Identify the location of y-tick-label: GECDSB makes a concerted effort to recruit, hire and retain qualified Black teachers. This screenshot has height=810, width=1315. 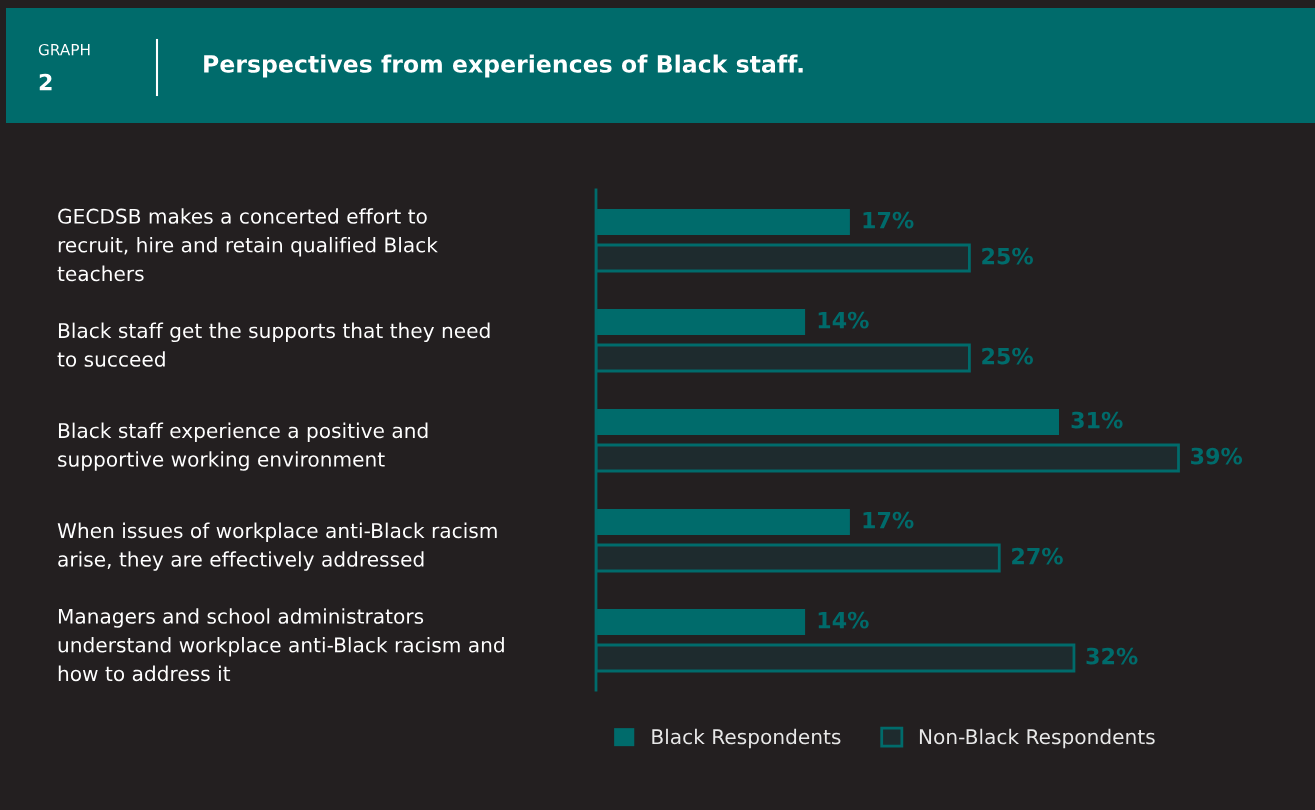
(247, 245).